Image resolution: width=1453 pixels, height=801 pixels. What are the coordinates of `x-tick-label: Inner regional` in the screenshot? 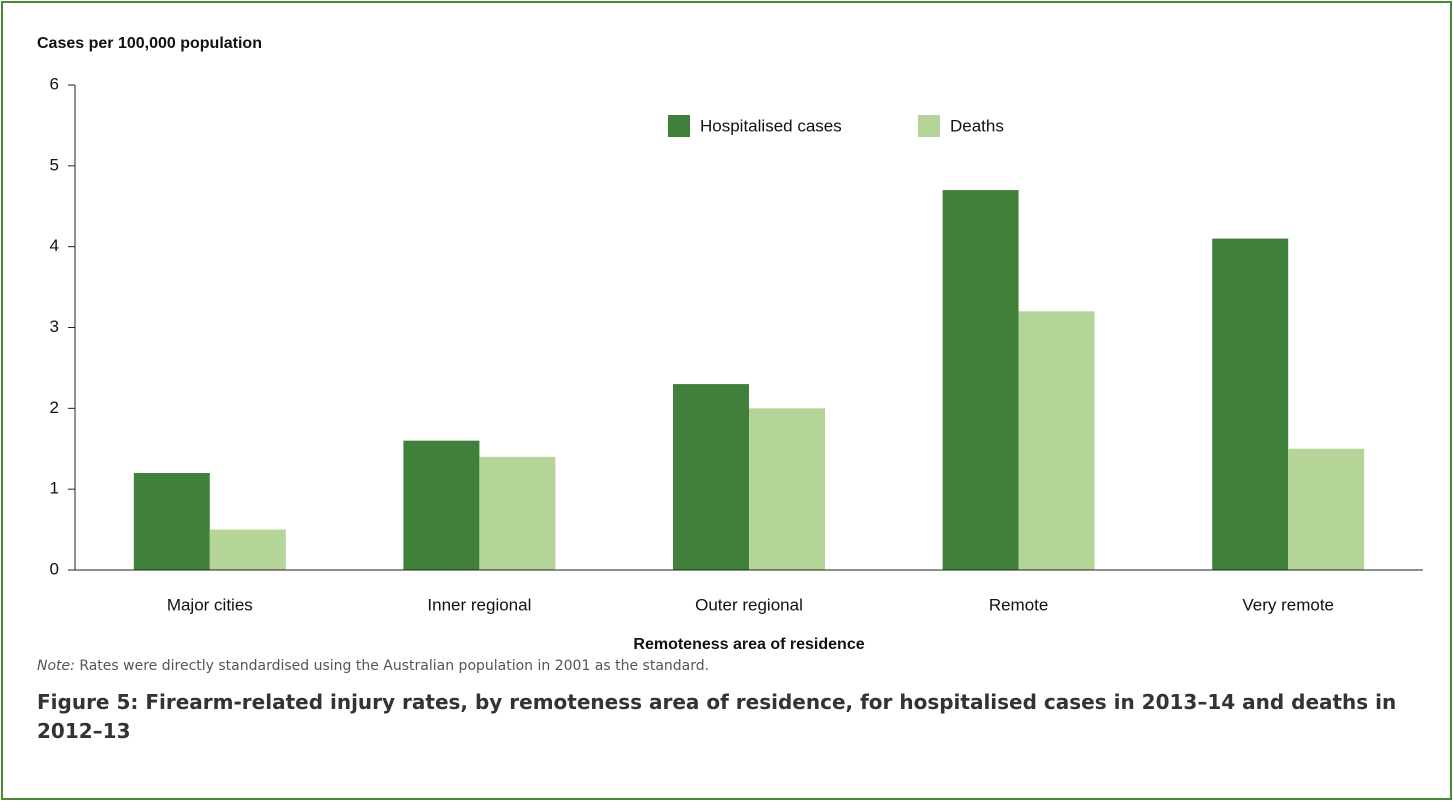 It's located at (479, 604).